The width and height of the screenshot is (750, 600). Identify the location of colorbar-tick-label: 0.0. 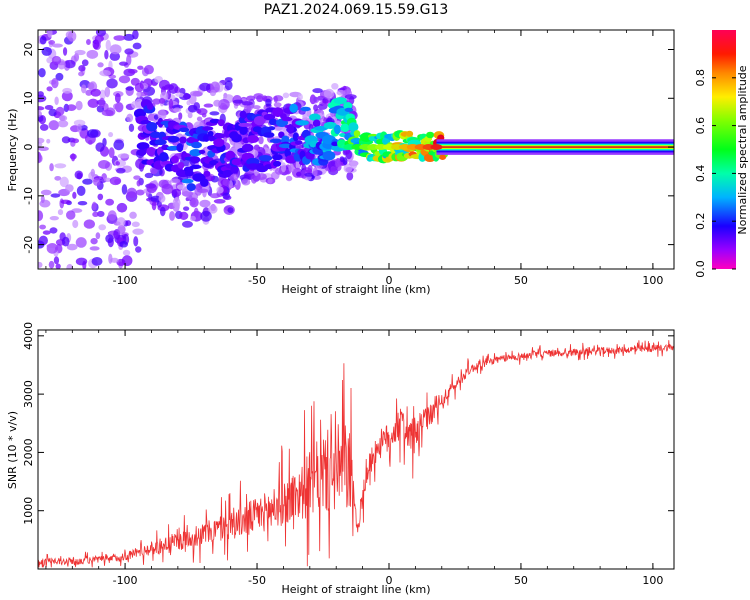
(700, 269).